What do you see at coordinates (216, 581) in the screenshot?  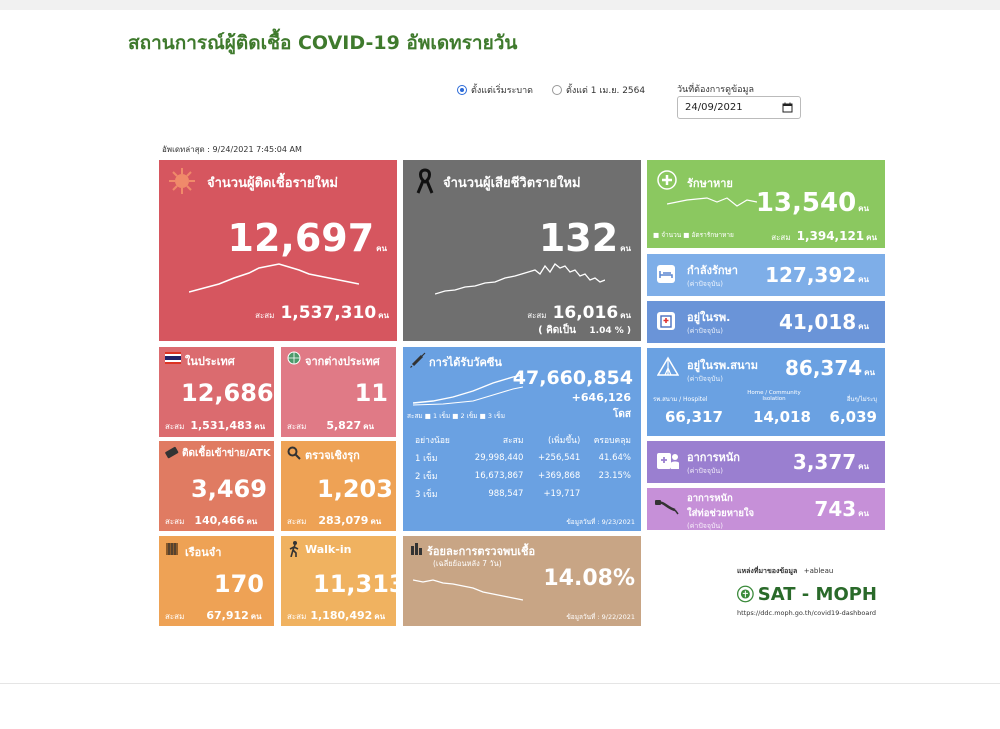 I see `prison-card: เรือนจำ 170 สะสม 67,912 คน` at bounding box center [216, 581].